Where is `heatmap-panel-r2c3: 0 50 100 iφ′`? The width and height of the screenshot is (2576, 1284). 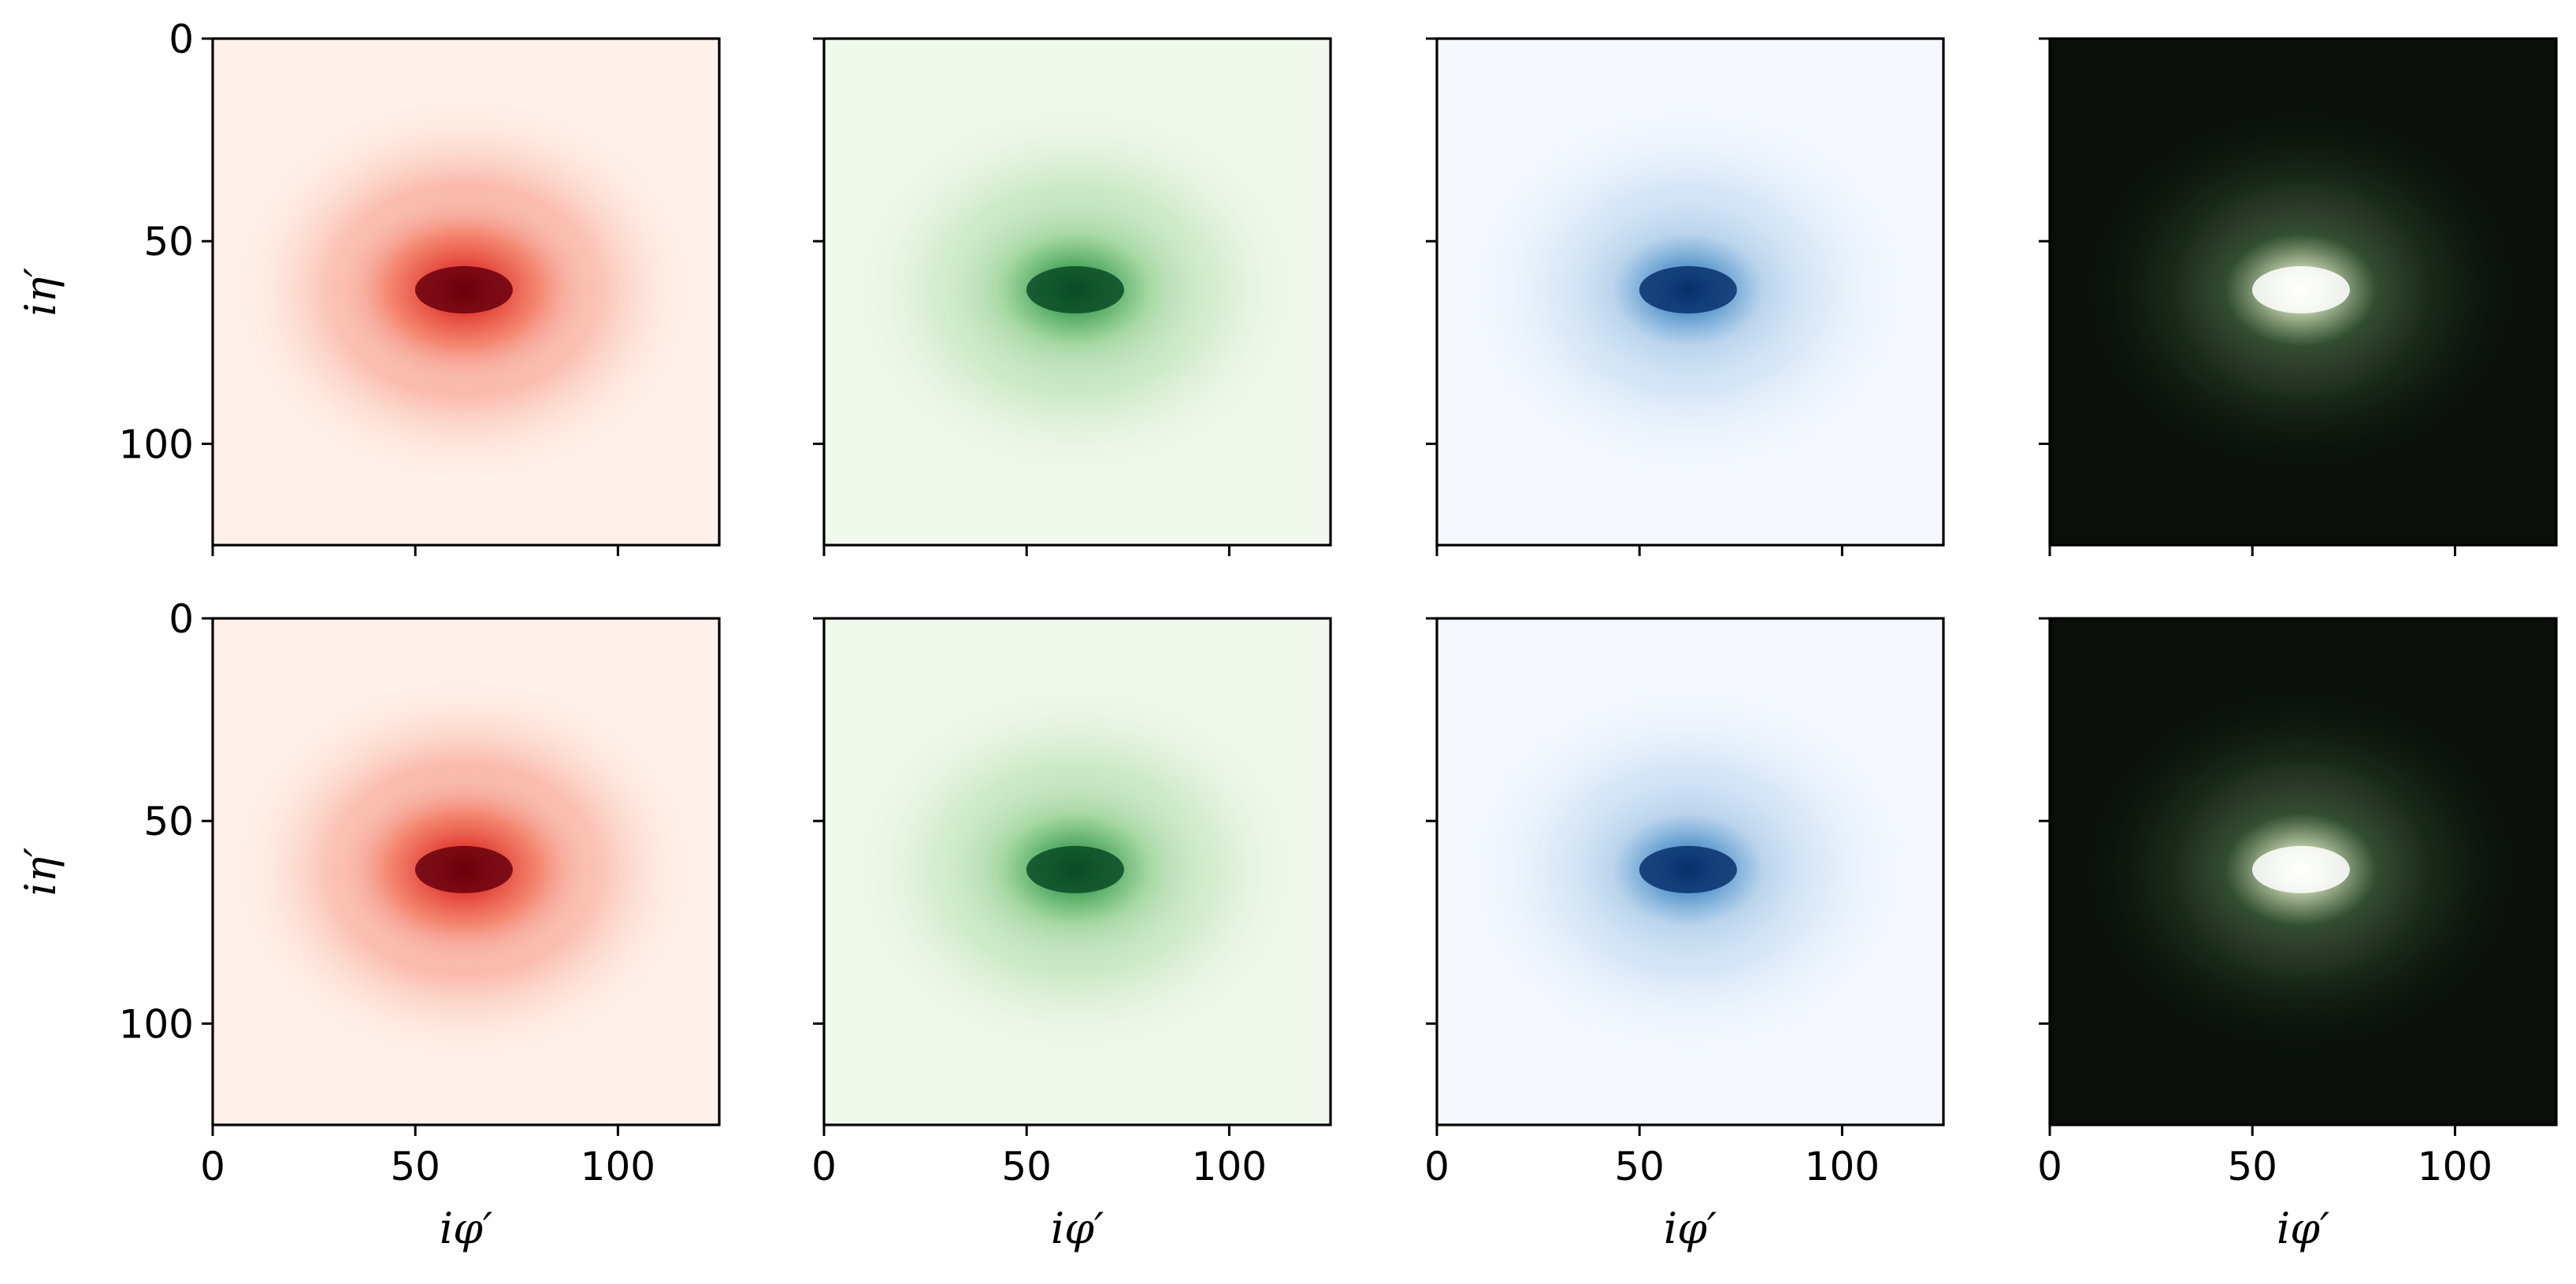 heatmap-panel-r2c3: 0 50 100 iφ′ is located at coordinates (1684, 935).